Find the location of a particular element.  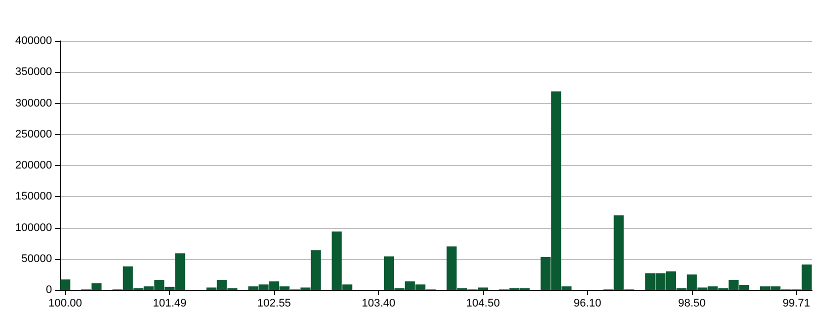

x-tick-label: 103.40 is located at coordinates (379, 304).